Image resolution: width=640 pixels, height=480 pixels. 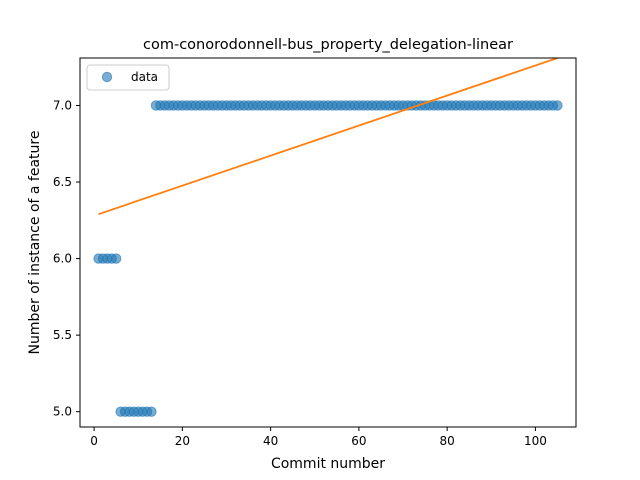 What do you see at coordinates (107, 77) in the screenshot?
I see `legend-marker-data` at bounding box center [107, 77].